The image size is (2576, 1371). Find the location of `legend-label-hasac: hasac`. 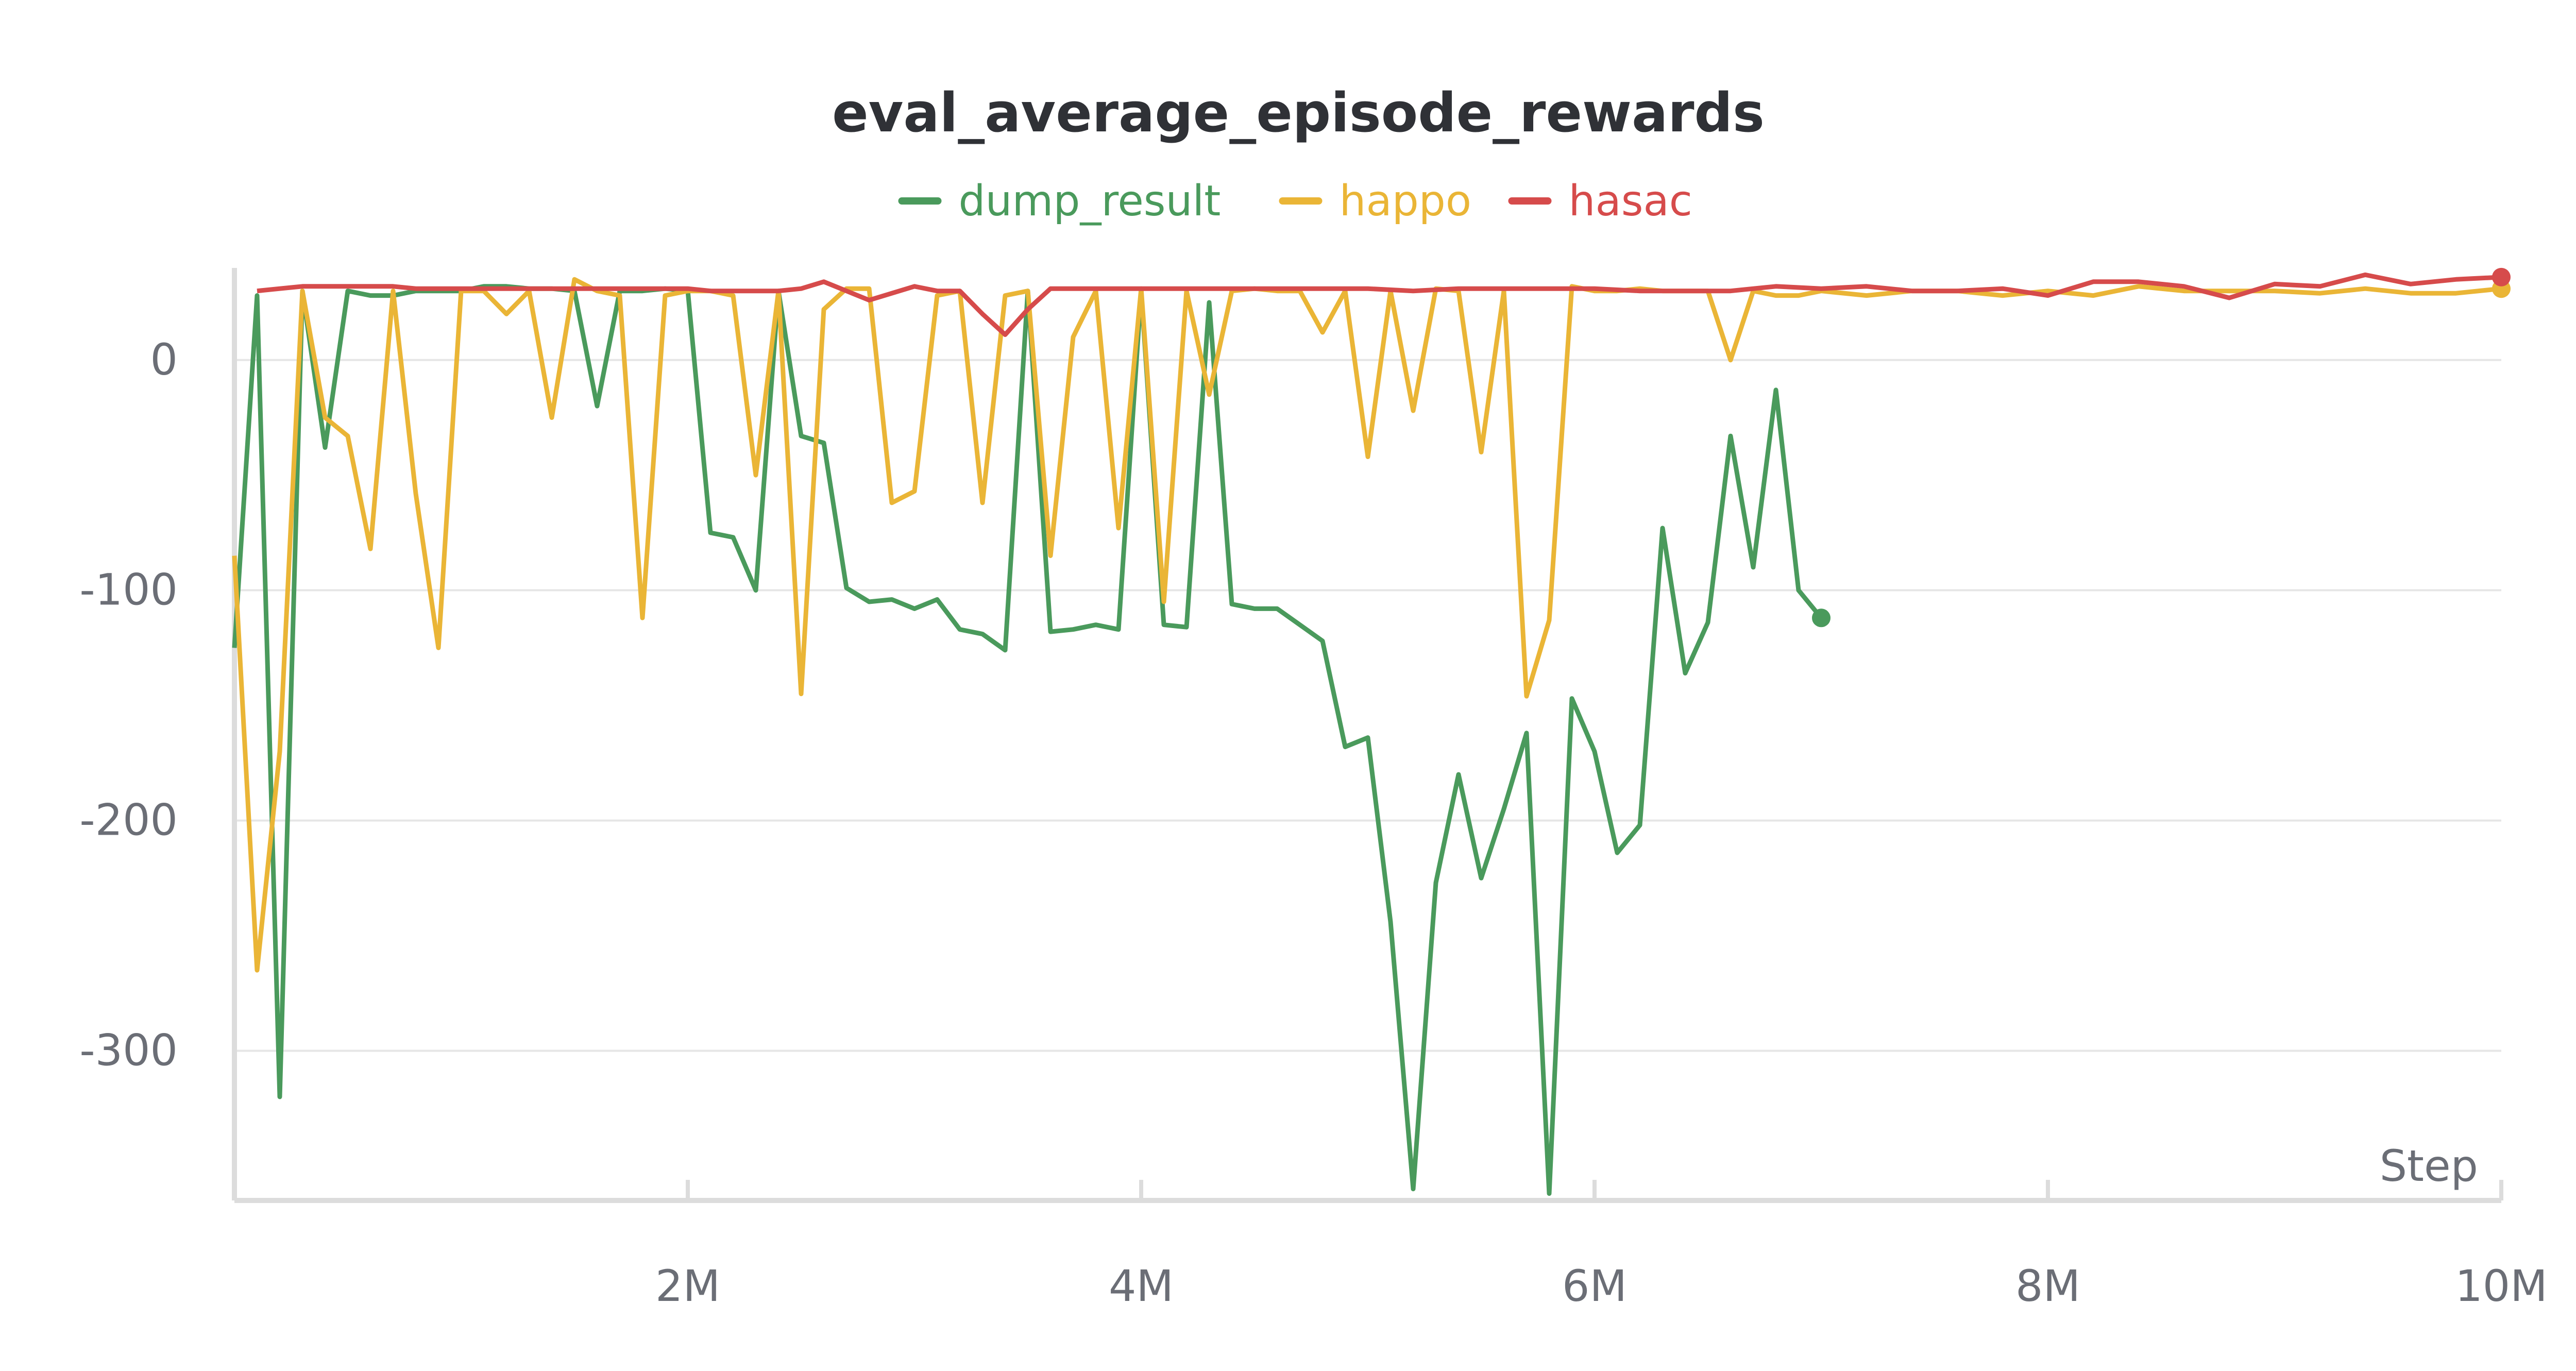

legend-label-hasac: hasac is located at coordinates (1631, 202).